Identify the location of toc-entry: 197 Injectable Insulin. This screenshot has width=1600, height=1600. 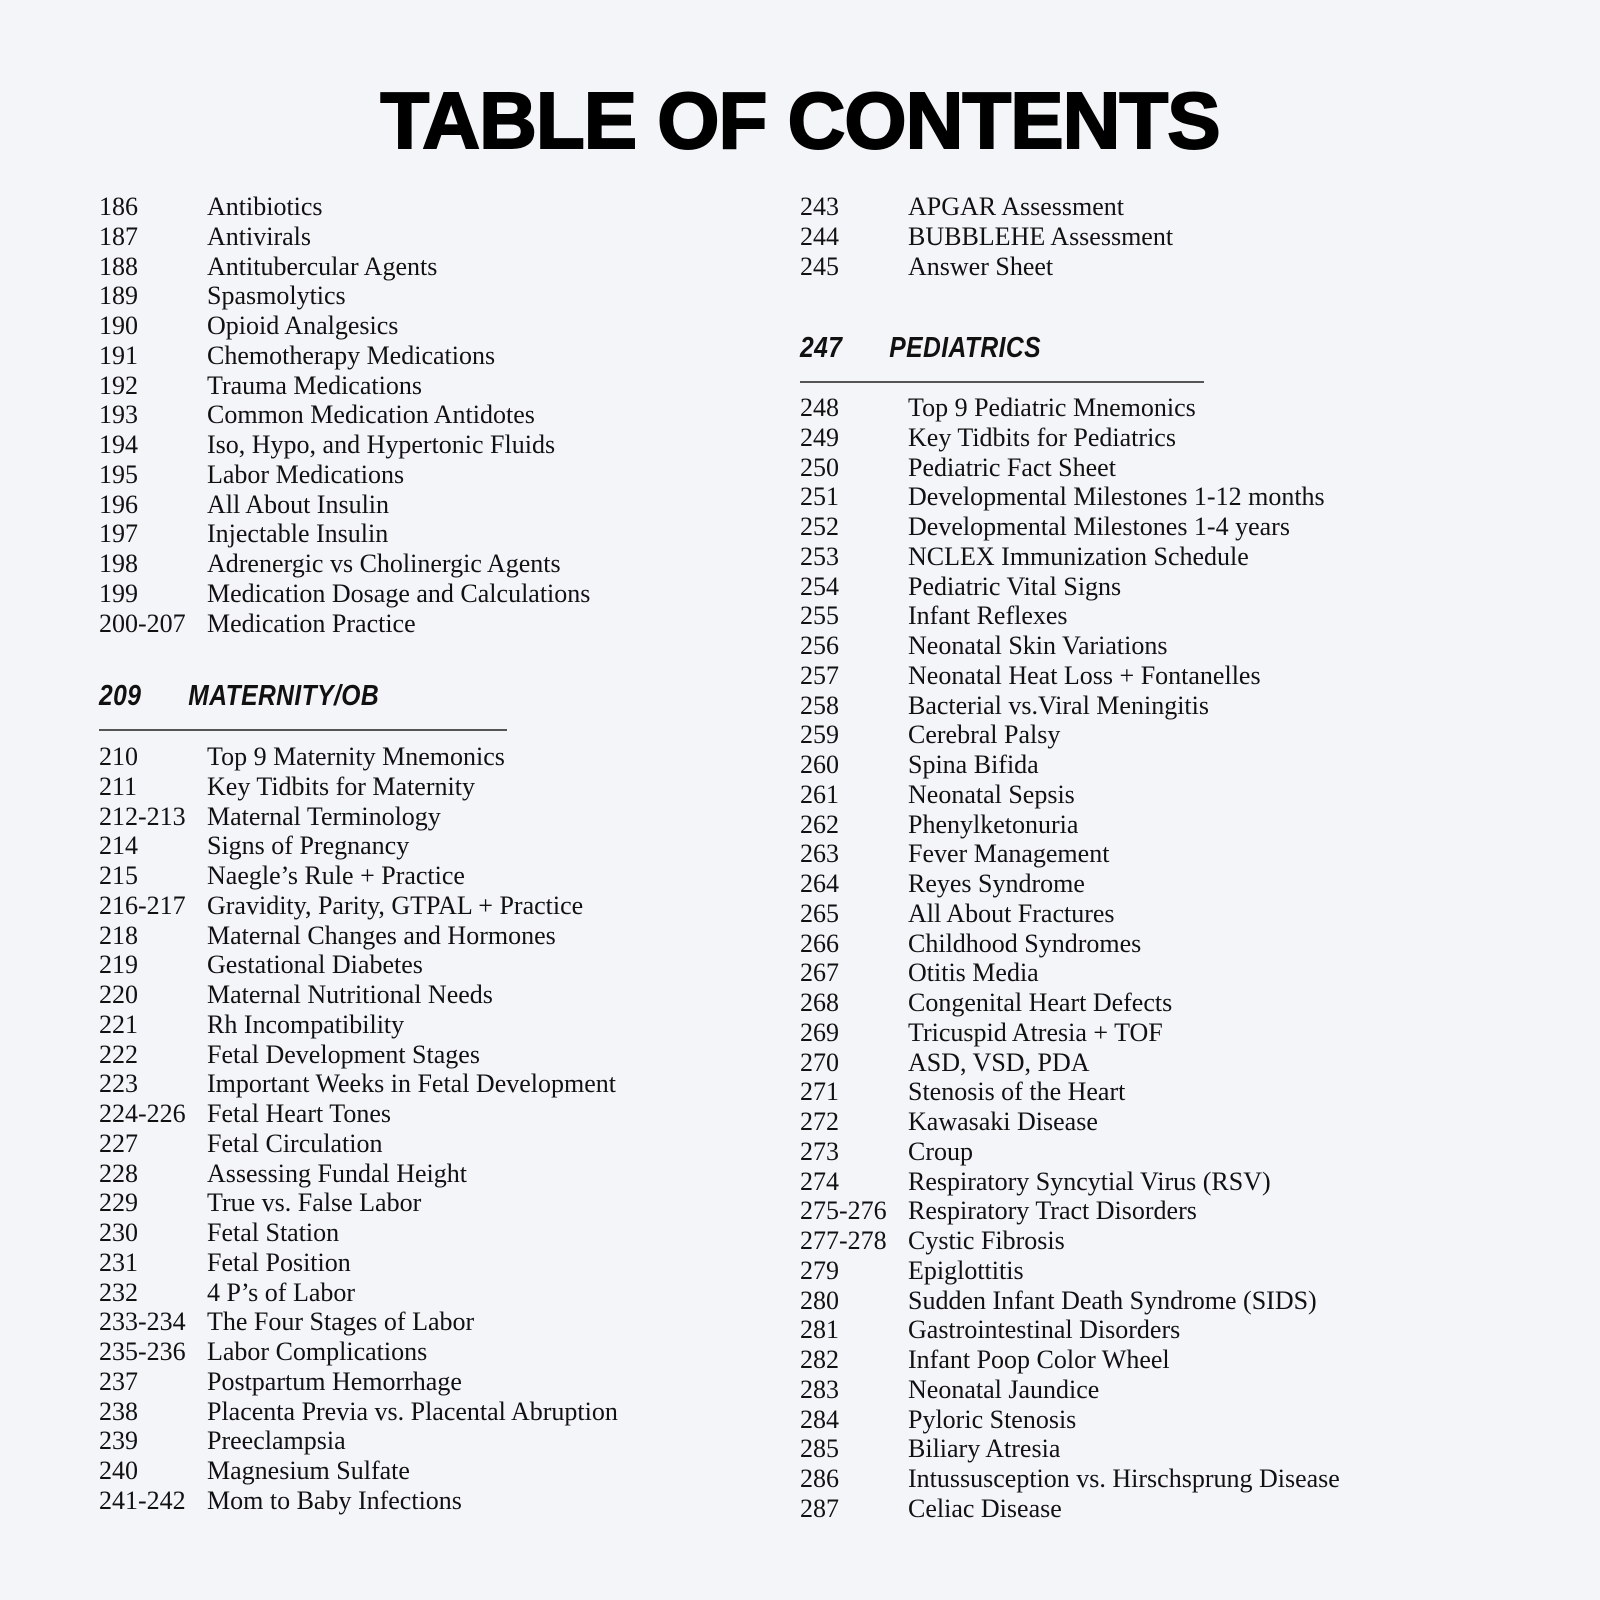
(344, 534).